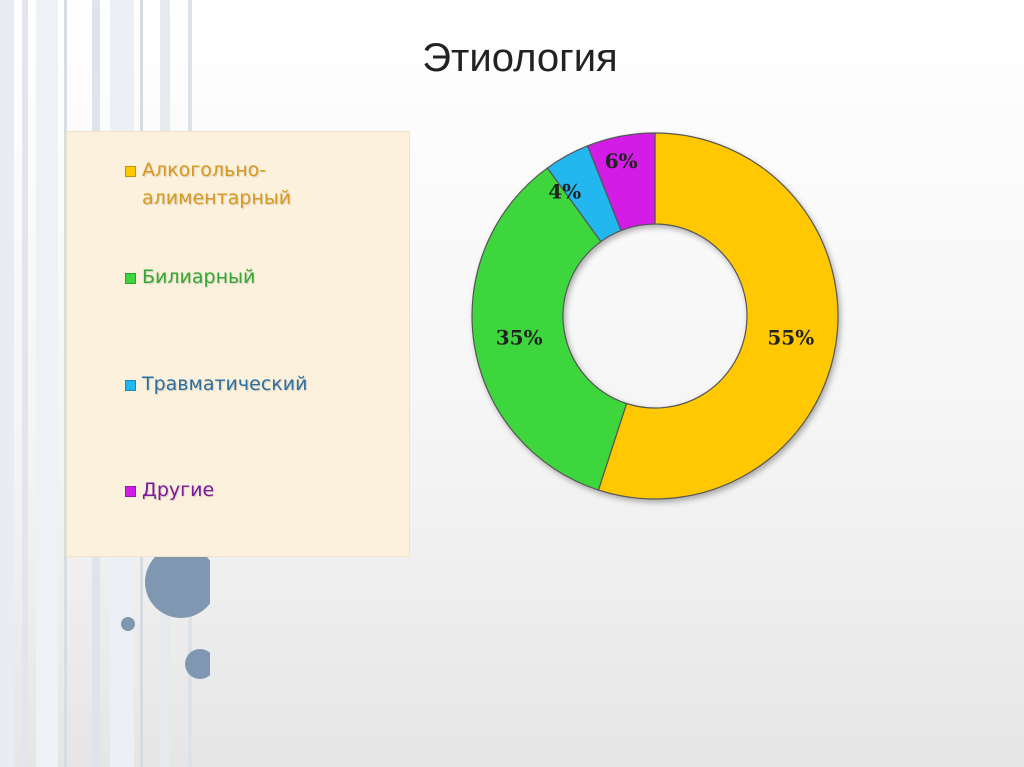  Describe the element at coordinates (519, 338) in the screenshot. I see `data-label-biliary: 35%` at that location.